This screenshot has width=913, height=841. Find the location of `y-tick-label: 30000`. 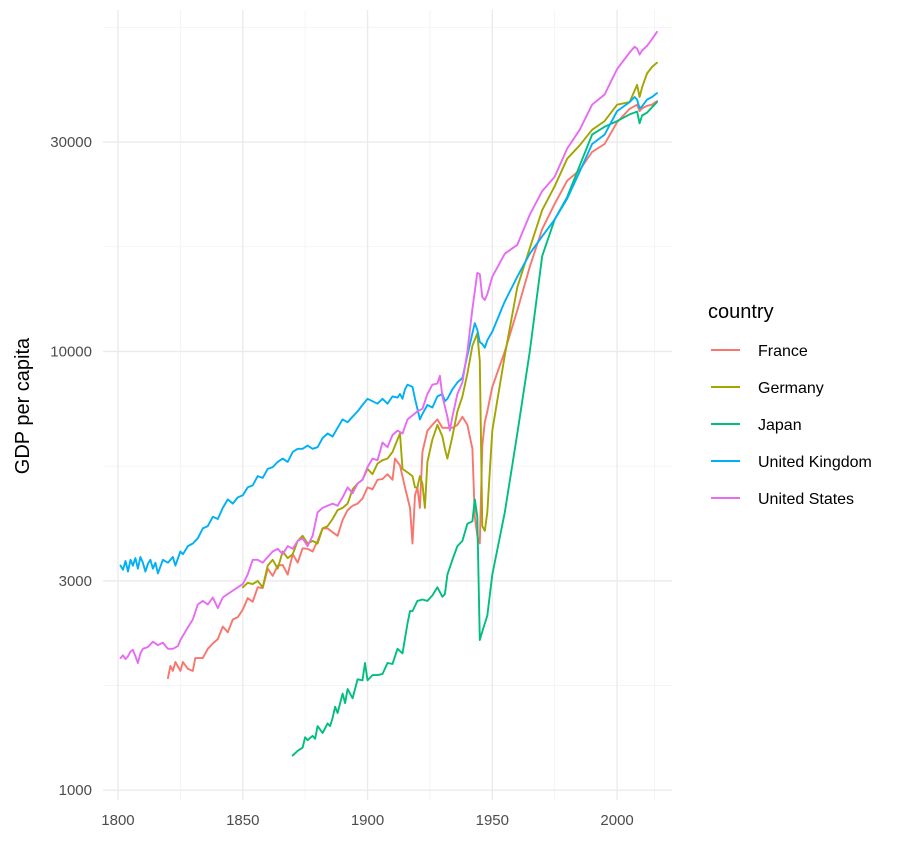

y-tick-label: 30000 is located at coordinates (71, 142).